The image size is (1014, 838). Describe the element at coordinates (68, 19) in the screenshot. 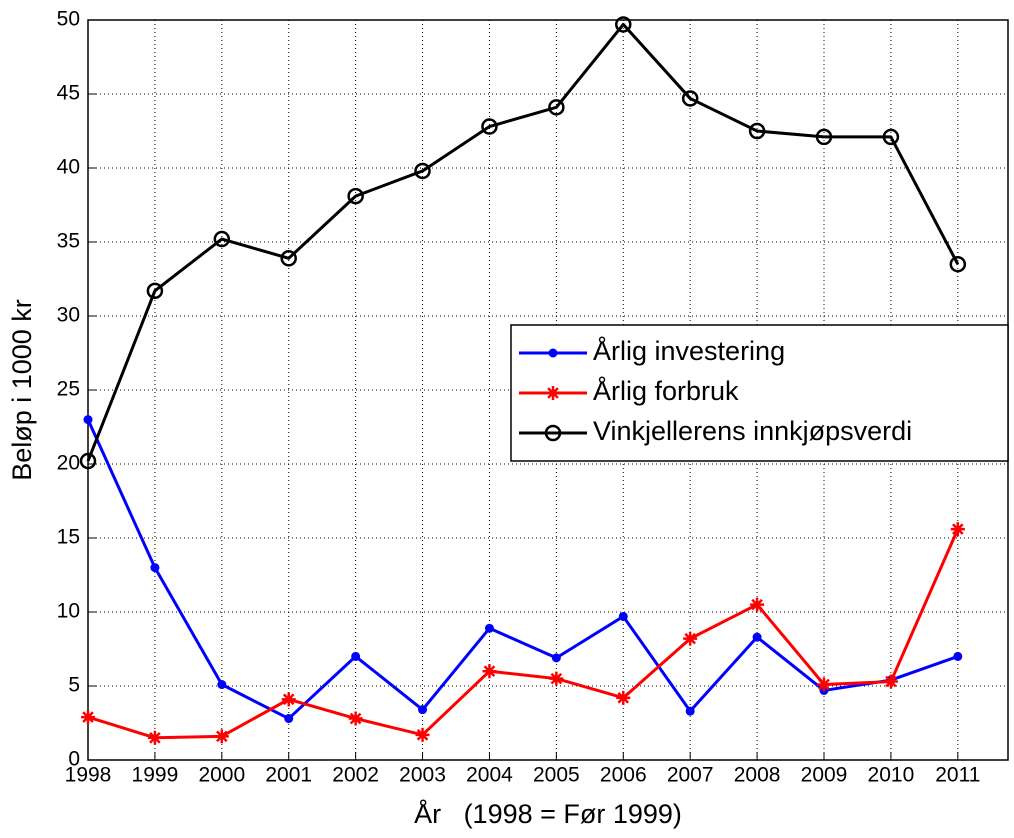

I see `y-tick-label: 50` at that location.